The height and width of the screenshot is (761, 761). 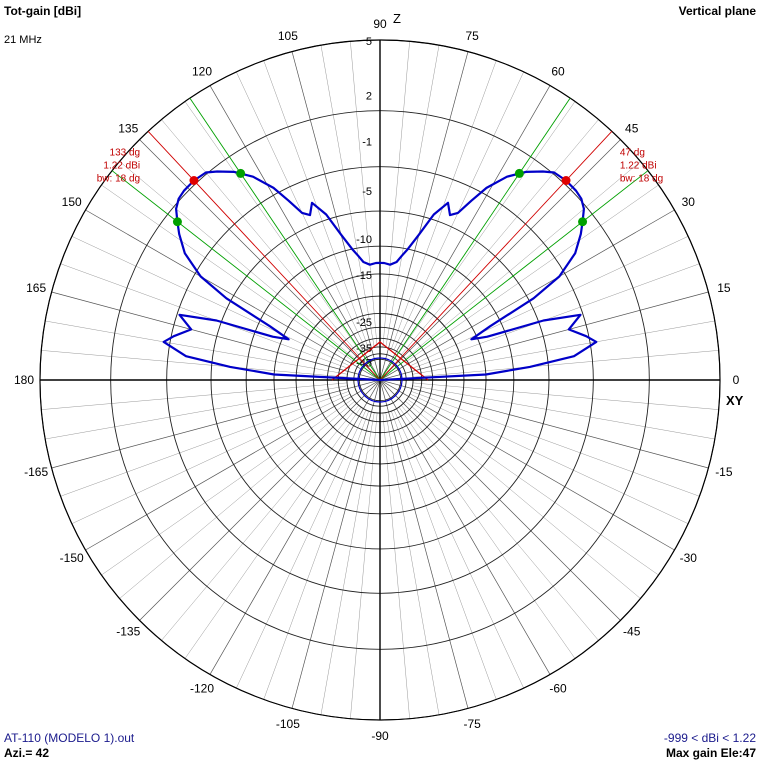 I want to click on frequency-label: 21 MHz, so click(x=23, y=40).